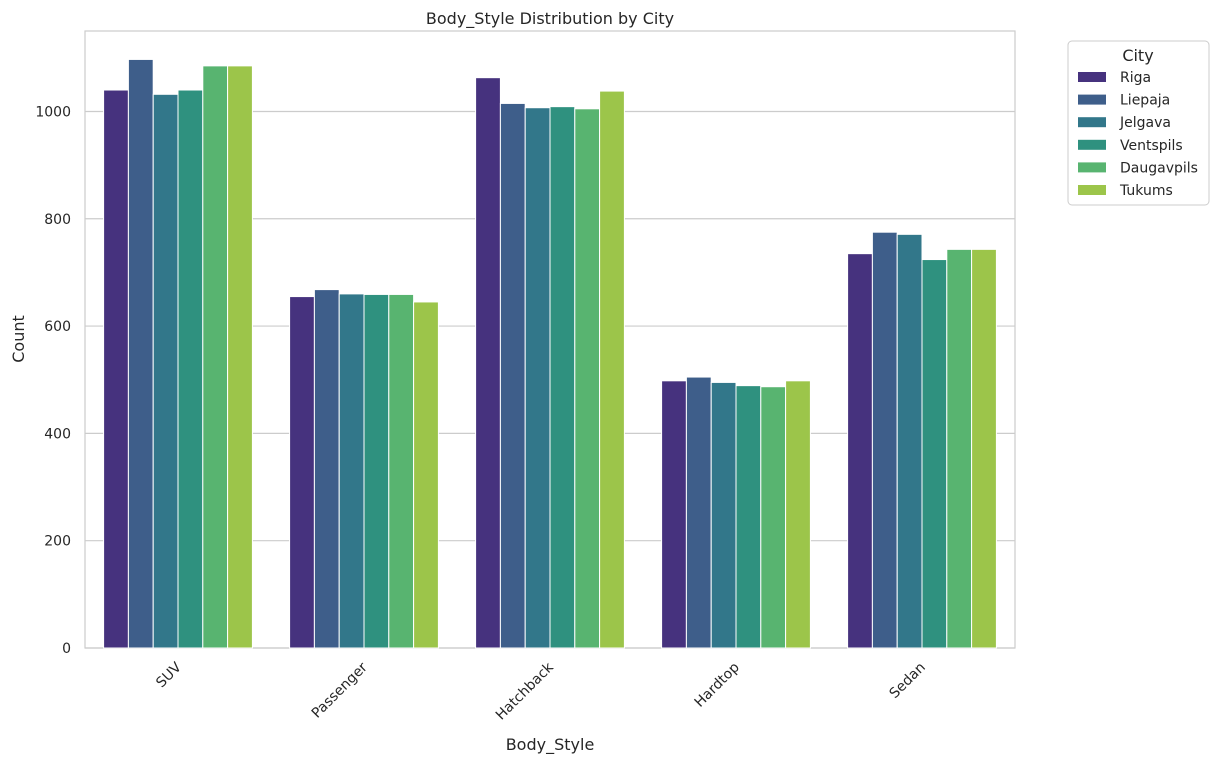  I want to click on legend-title: City, so click(1137, 55).